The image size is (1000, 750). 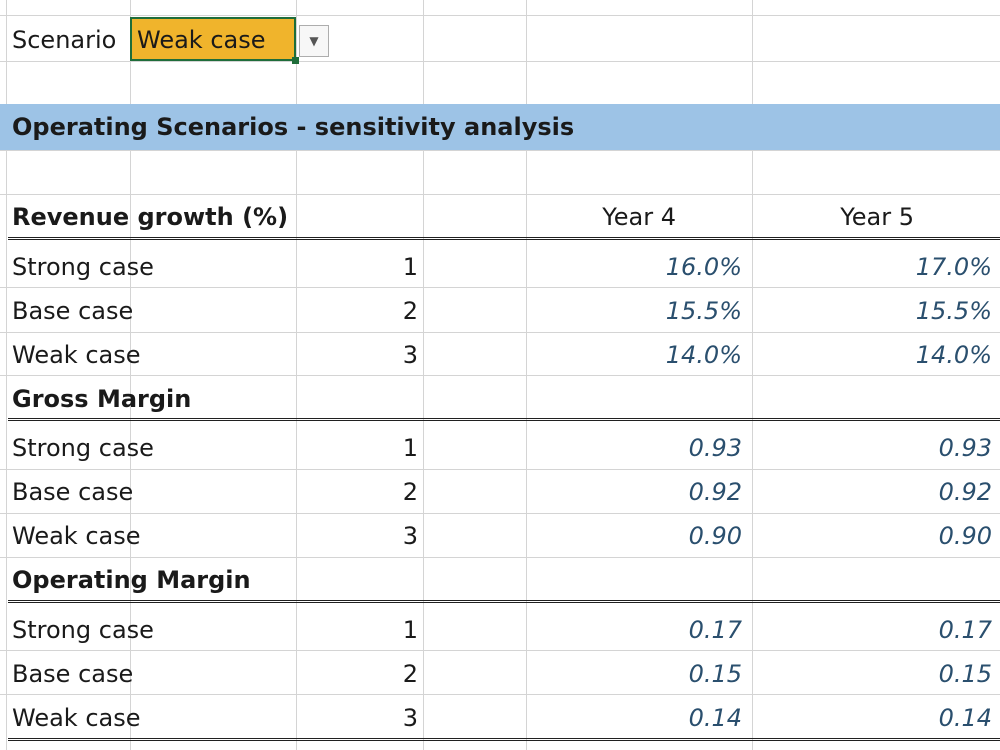 What do you see at coordinates (965, 536) in the screenshot?
I see `value-year5: 0.90` at bounding box center [965, 536].